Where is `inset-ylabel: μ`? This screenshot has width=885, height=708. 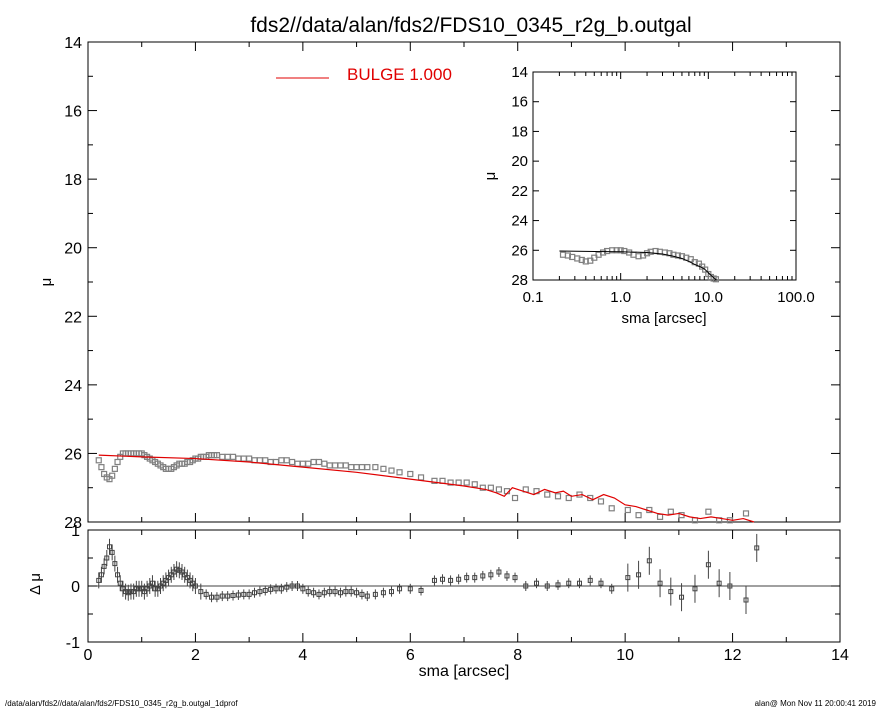 inset-ylabel: μ is located at coordinates (490, 176).